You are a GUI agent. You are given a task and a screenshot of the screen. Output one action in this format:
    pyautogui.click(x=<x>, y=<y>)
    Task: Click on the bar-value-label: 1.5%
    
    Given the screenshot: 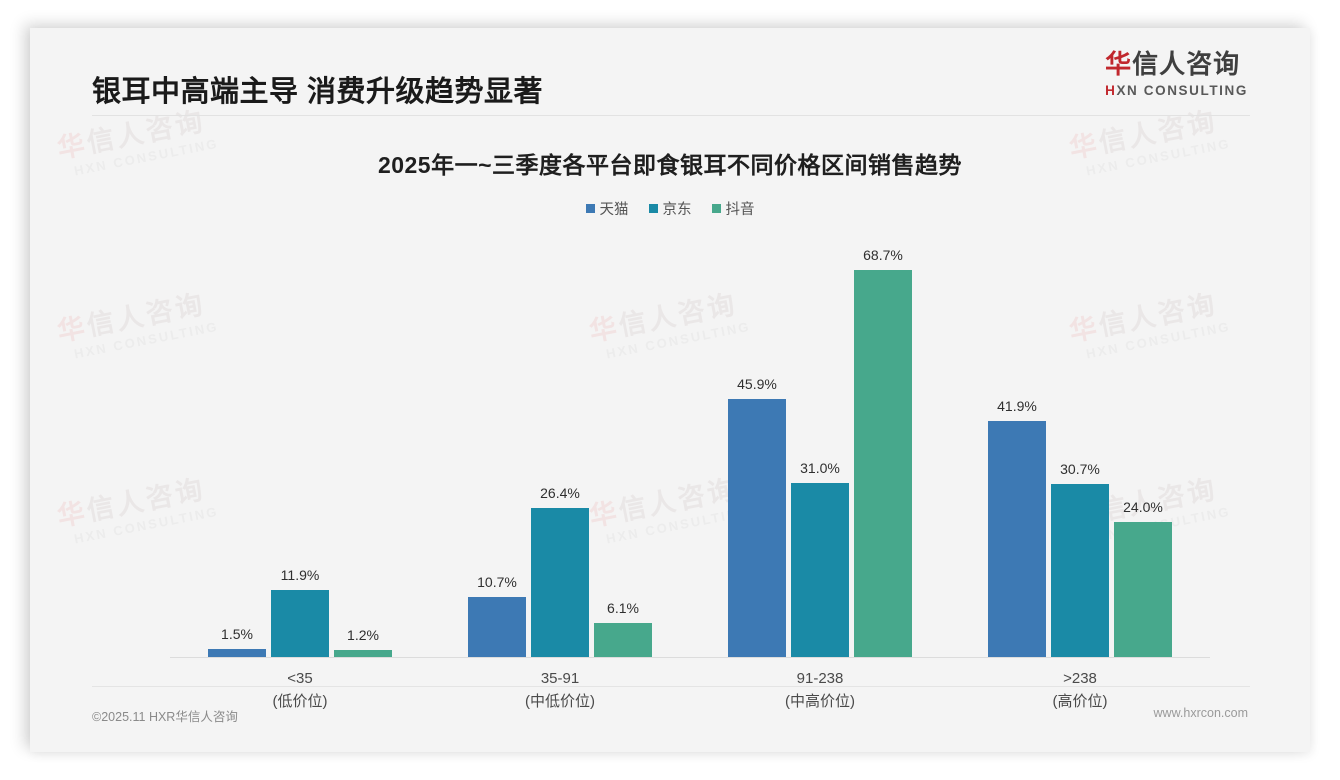 What is the action you would take?
    pyautogui.click(x=237, y=633)
    